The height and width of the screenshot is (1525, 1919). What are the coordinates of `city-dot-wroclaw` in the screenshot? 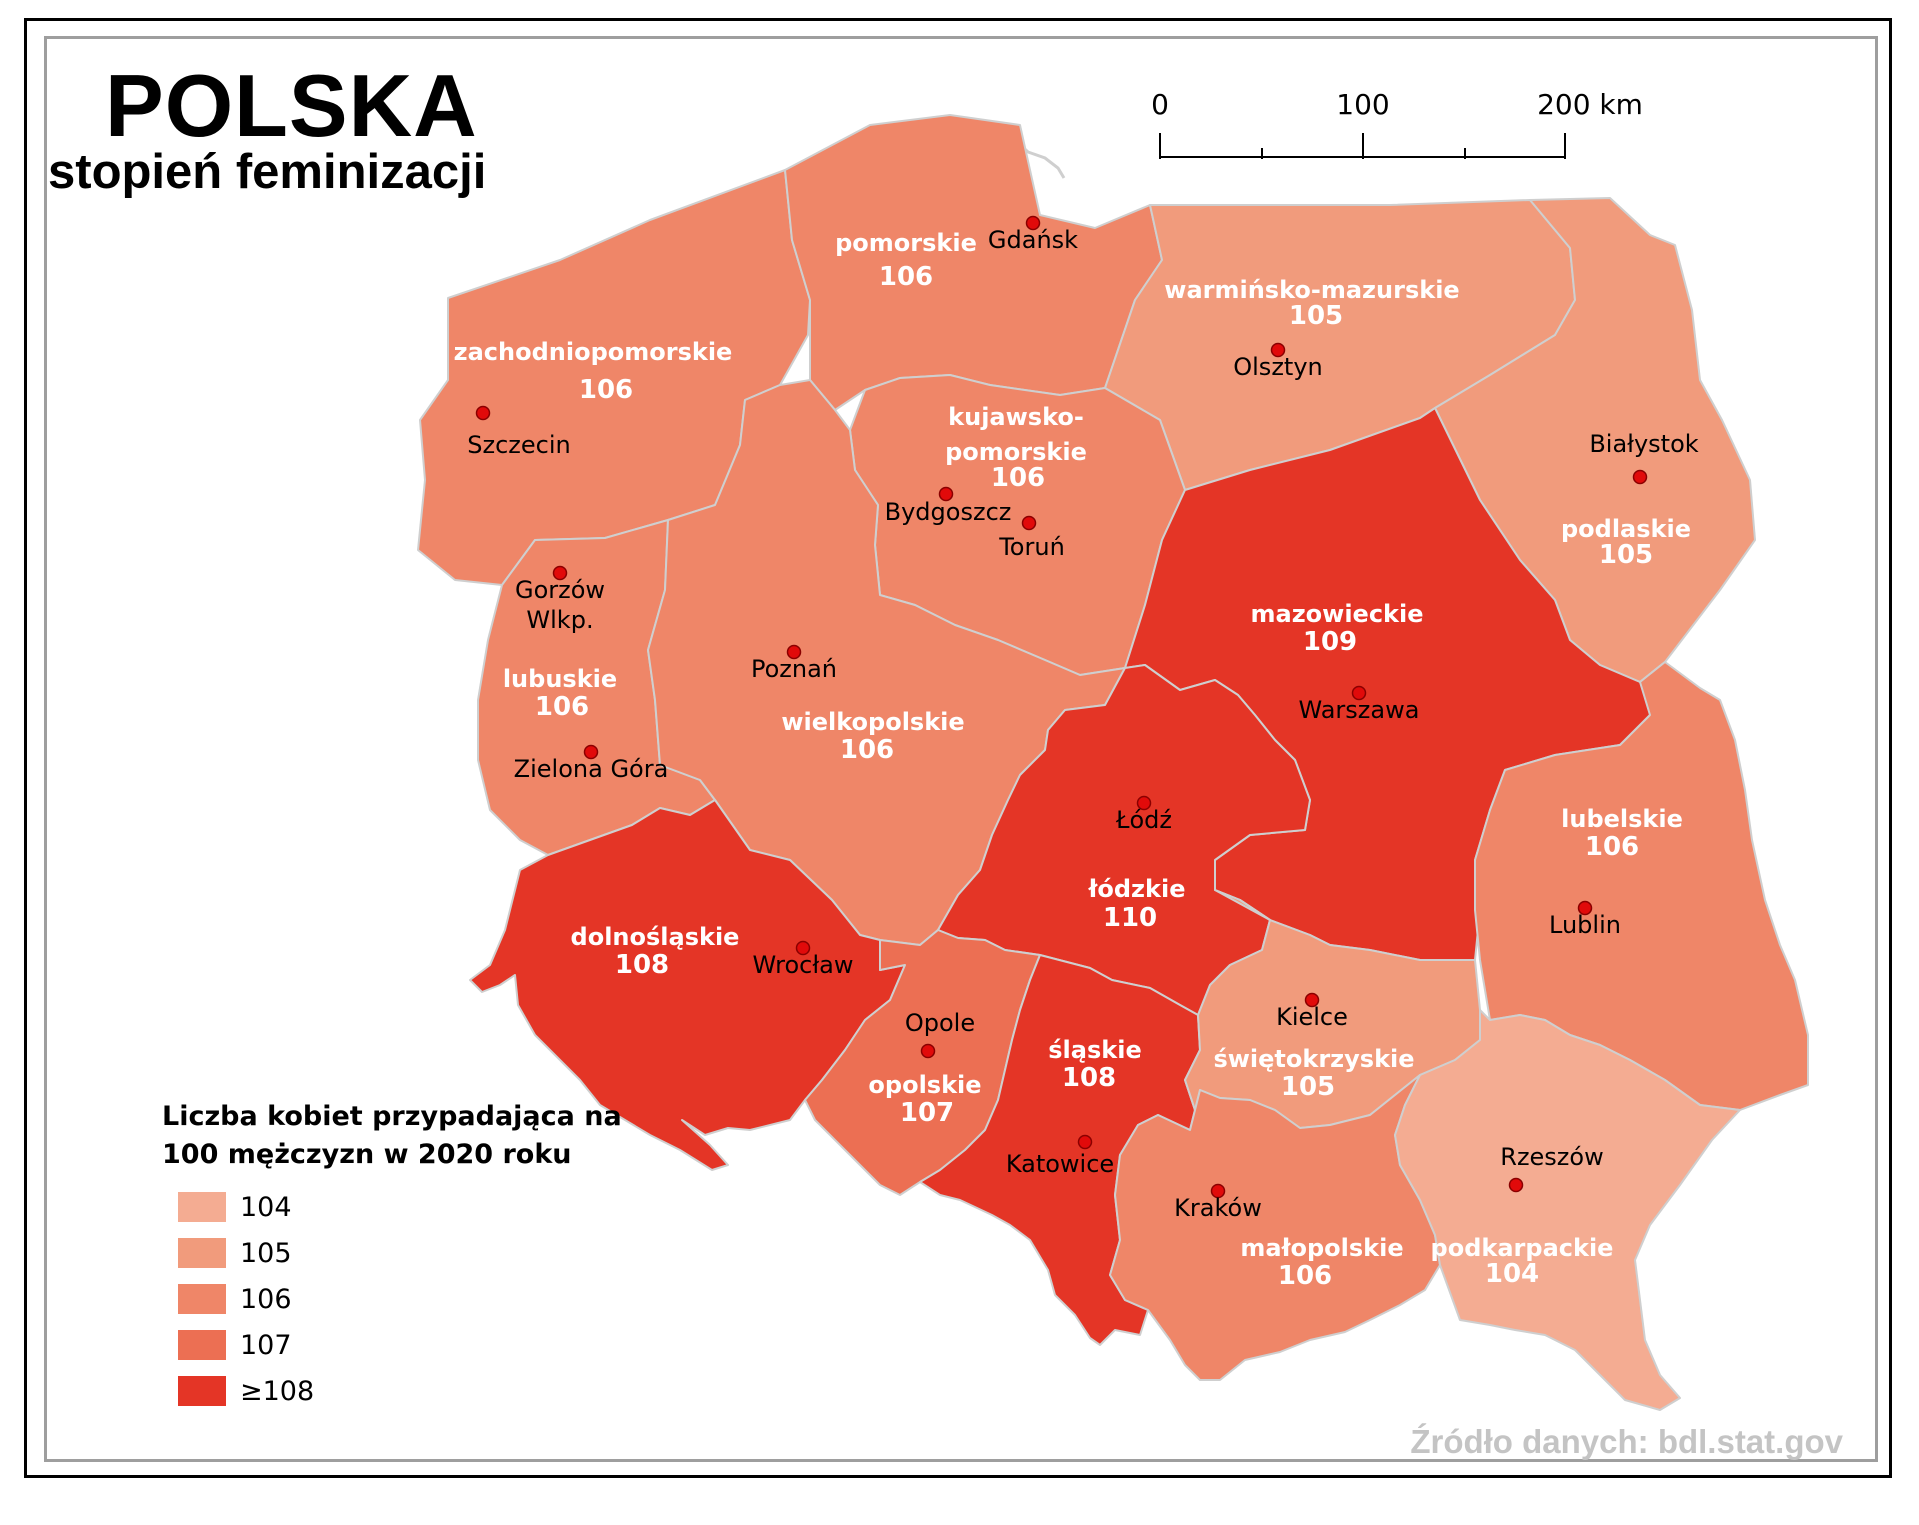 It's located at (803, 948).